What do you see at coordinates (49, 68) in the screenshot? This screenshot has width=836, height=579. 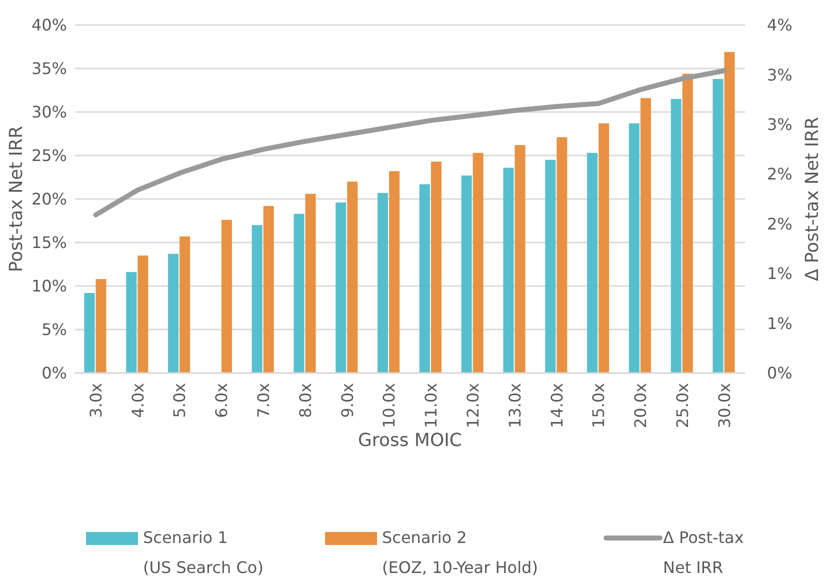 I see `y-tick-label: 35%` at bounding box center [49, 68].